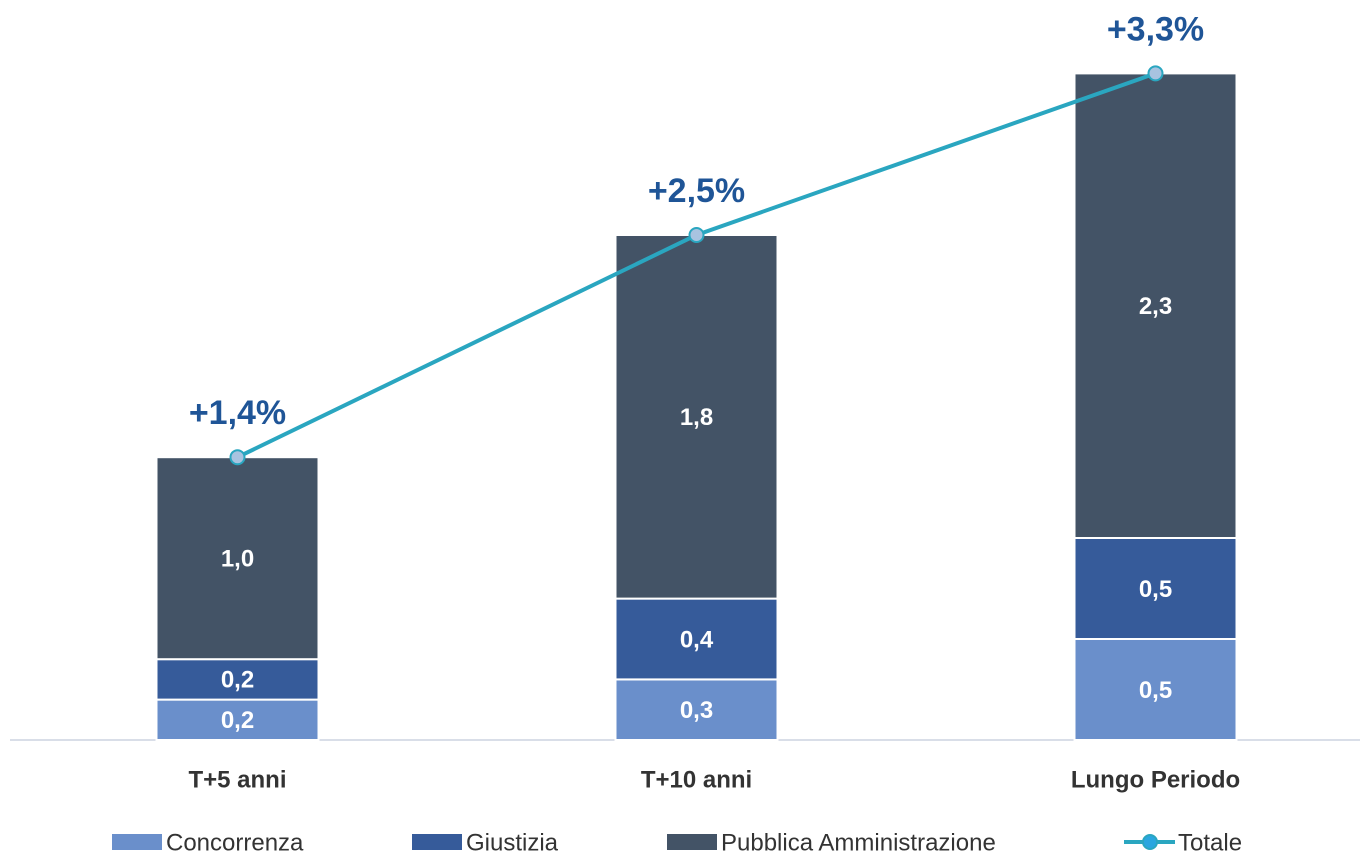  I want to click on legend-label: Concorrenza, so click(235, 842).